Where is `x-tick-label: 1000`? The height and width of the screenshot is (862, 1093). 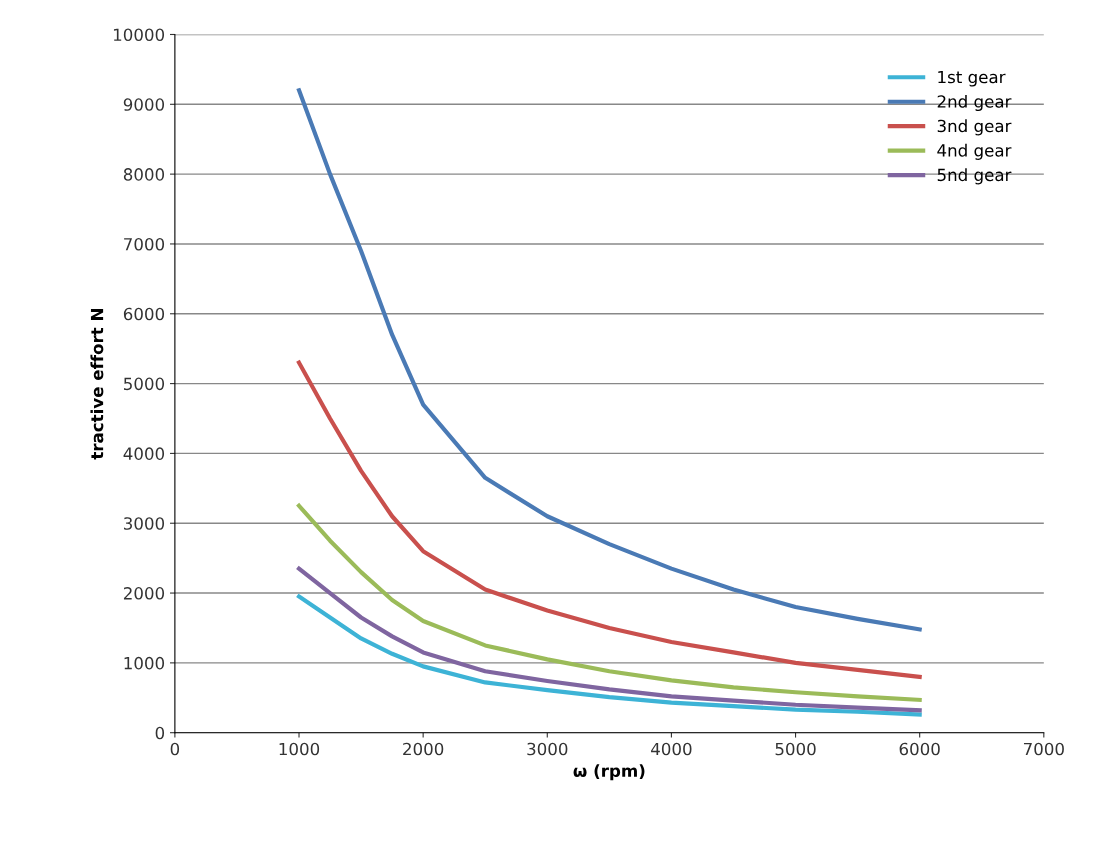 x-tick-label: 1000 is located at coordinates (299, 749).